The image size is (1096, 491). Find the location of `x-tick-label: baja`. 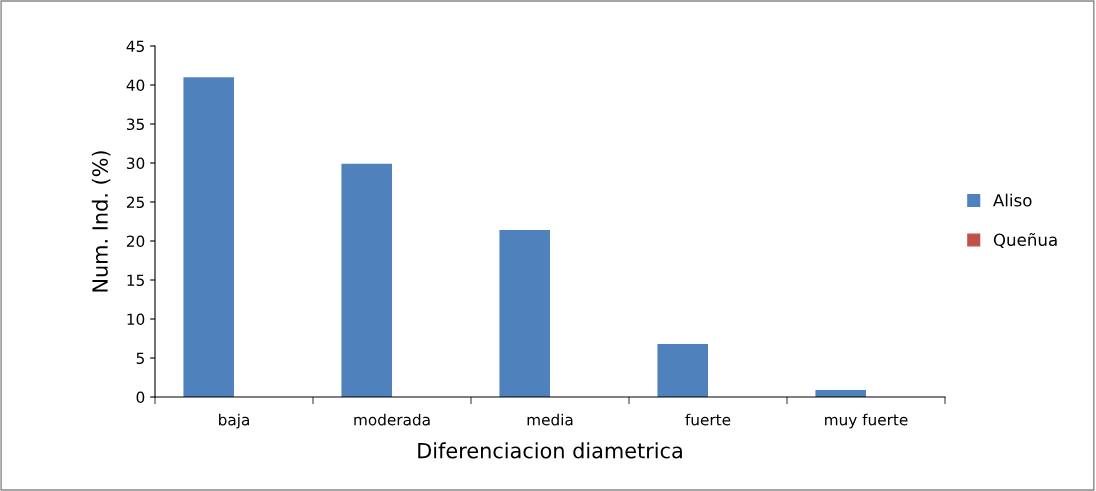

x-tick-label: baja is located at coordinates (234, 421).